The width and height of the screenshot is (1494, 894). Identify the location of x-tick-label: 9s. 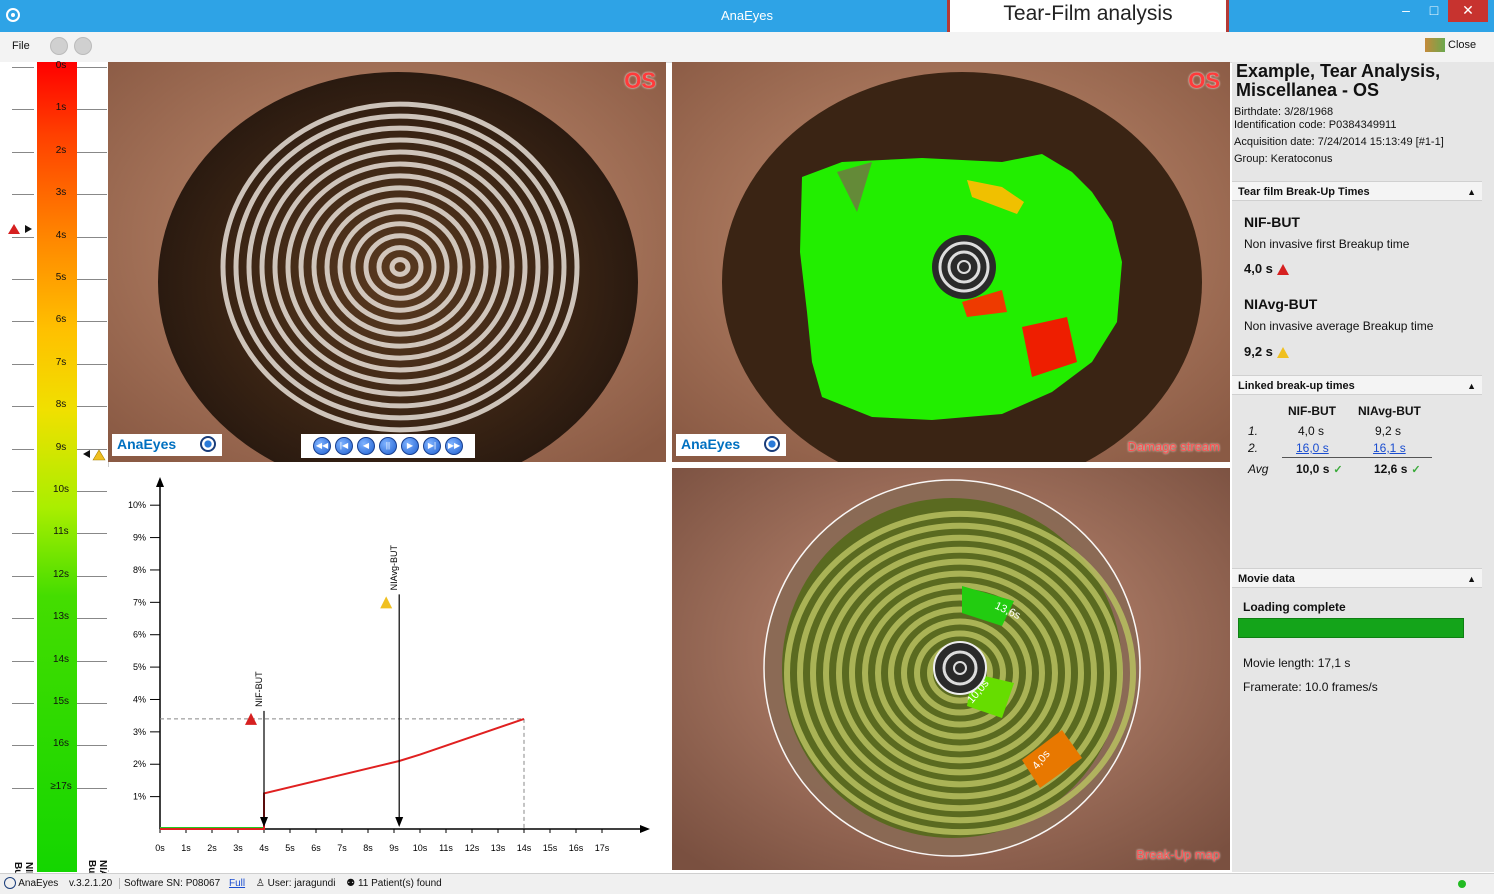
(394, 848).